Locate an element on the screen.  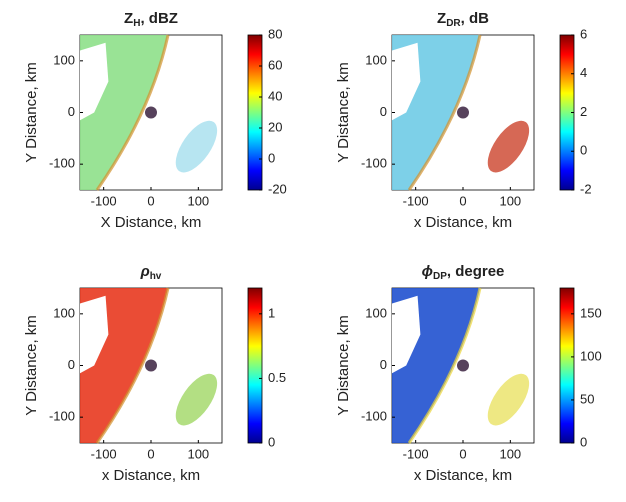
title-sub: H is located at coordinates (136, 23).